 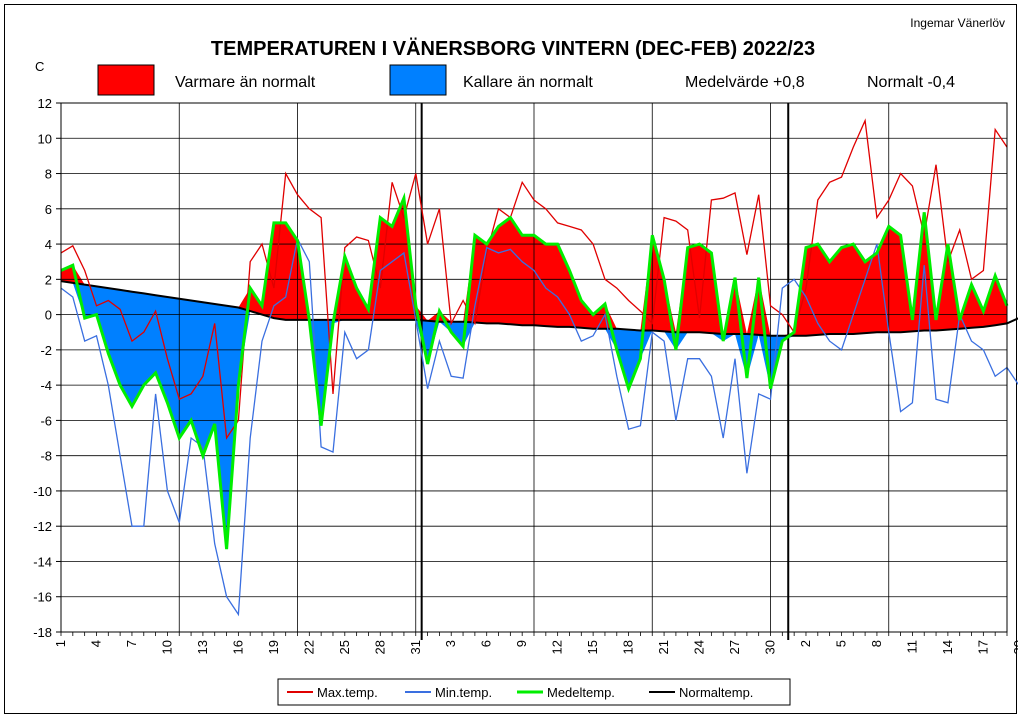 I want to click on x-tick-label: 25, so click(x=344, y=647).